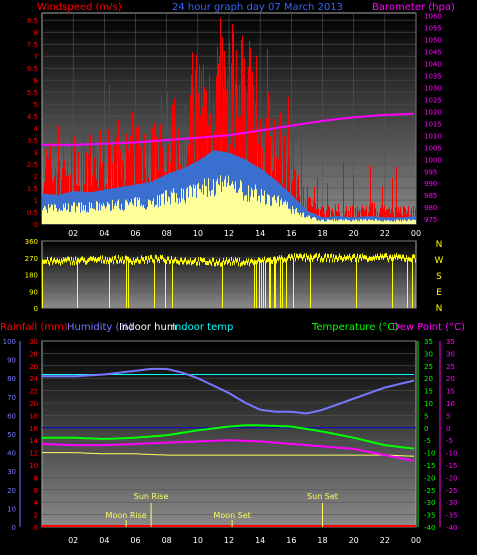  Describe the element at coordinates (433, 112) in the screenshot. I see `baro-y-tick-label: 1020` at that location.